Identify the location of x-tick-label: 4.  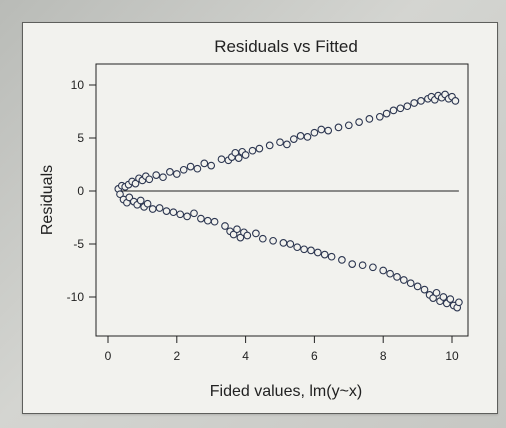
(245, 356).